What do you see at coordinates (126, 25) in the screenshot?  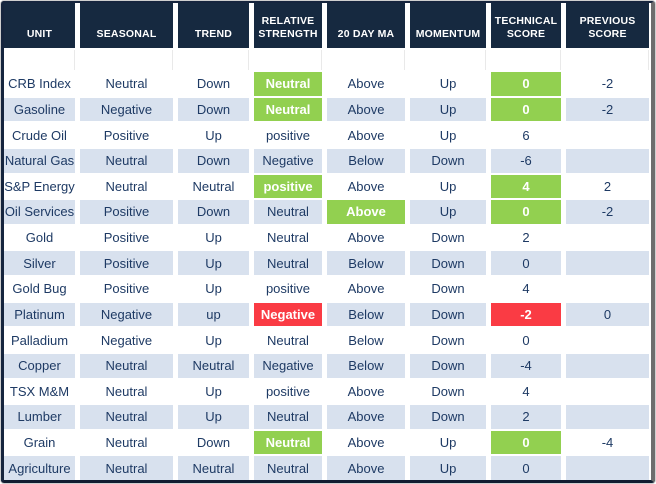 I see `column-header-seasonal: SEASONAL` at bounding box center [126, 25].